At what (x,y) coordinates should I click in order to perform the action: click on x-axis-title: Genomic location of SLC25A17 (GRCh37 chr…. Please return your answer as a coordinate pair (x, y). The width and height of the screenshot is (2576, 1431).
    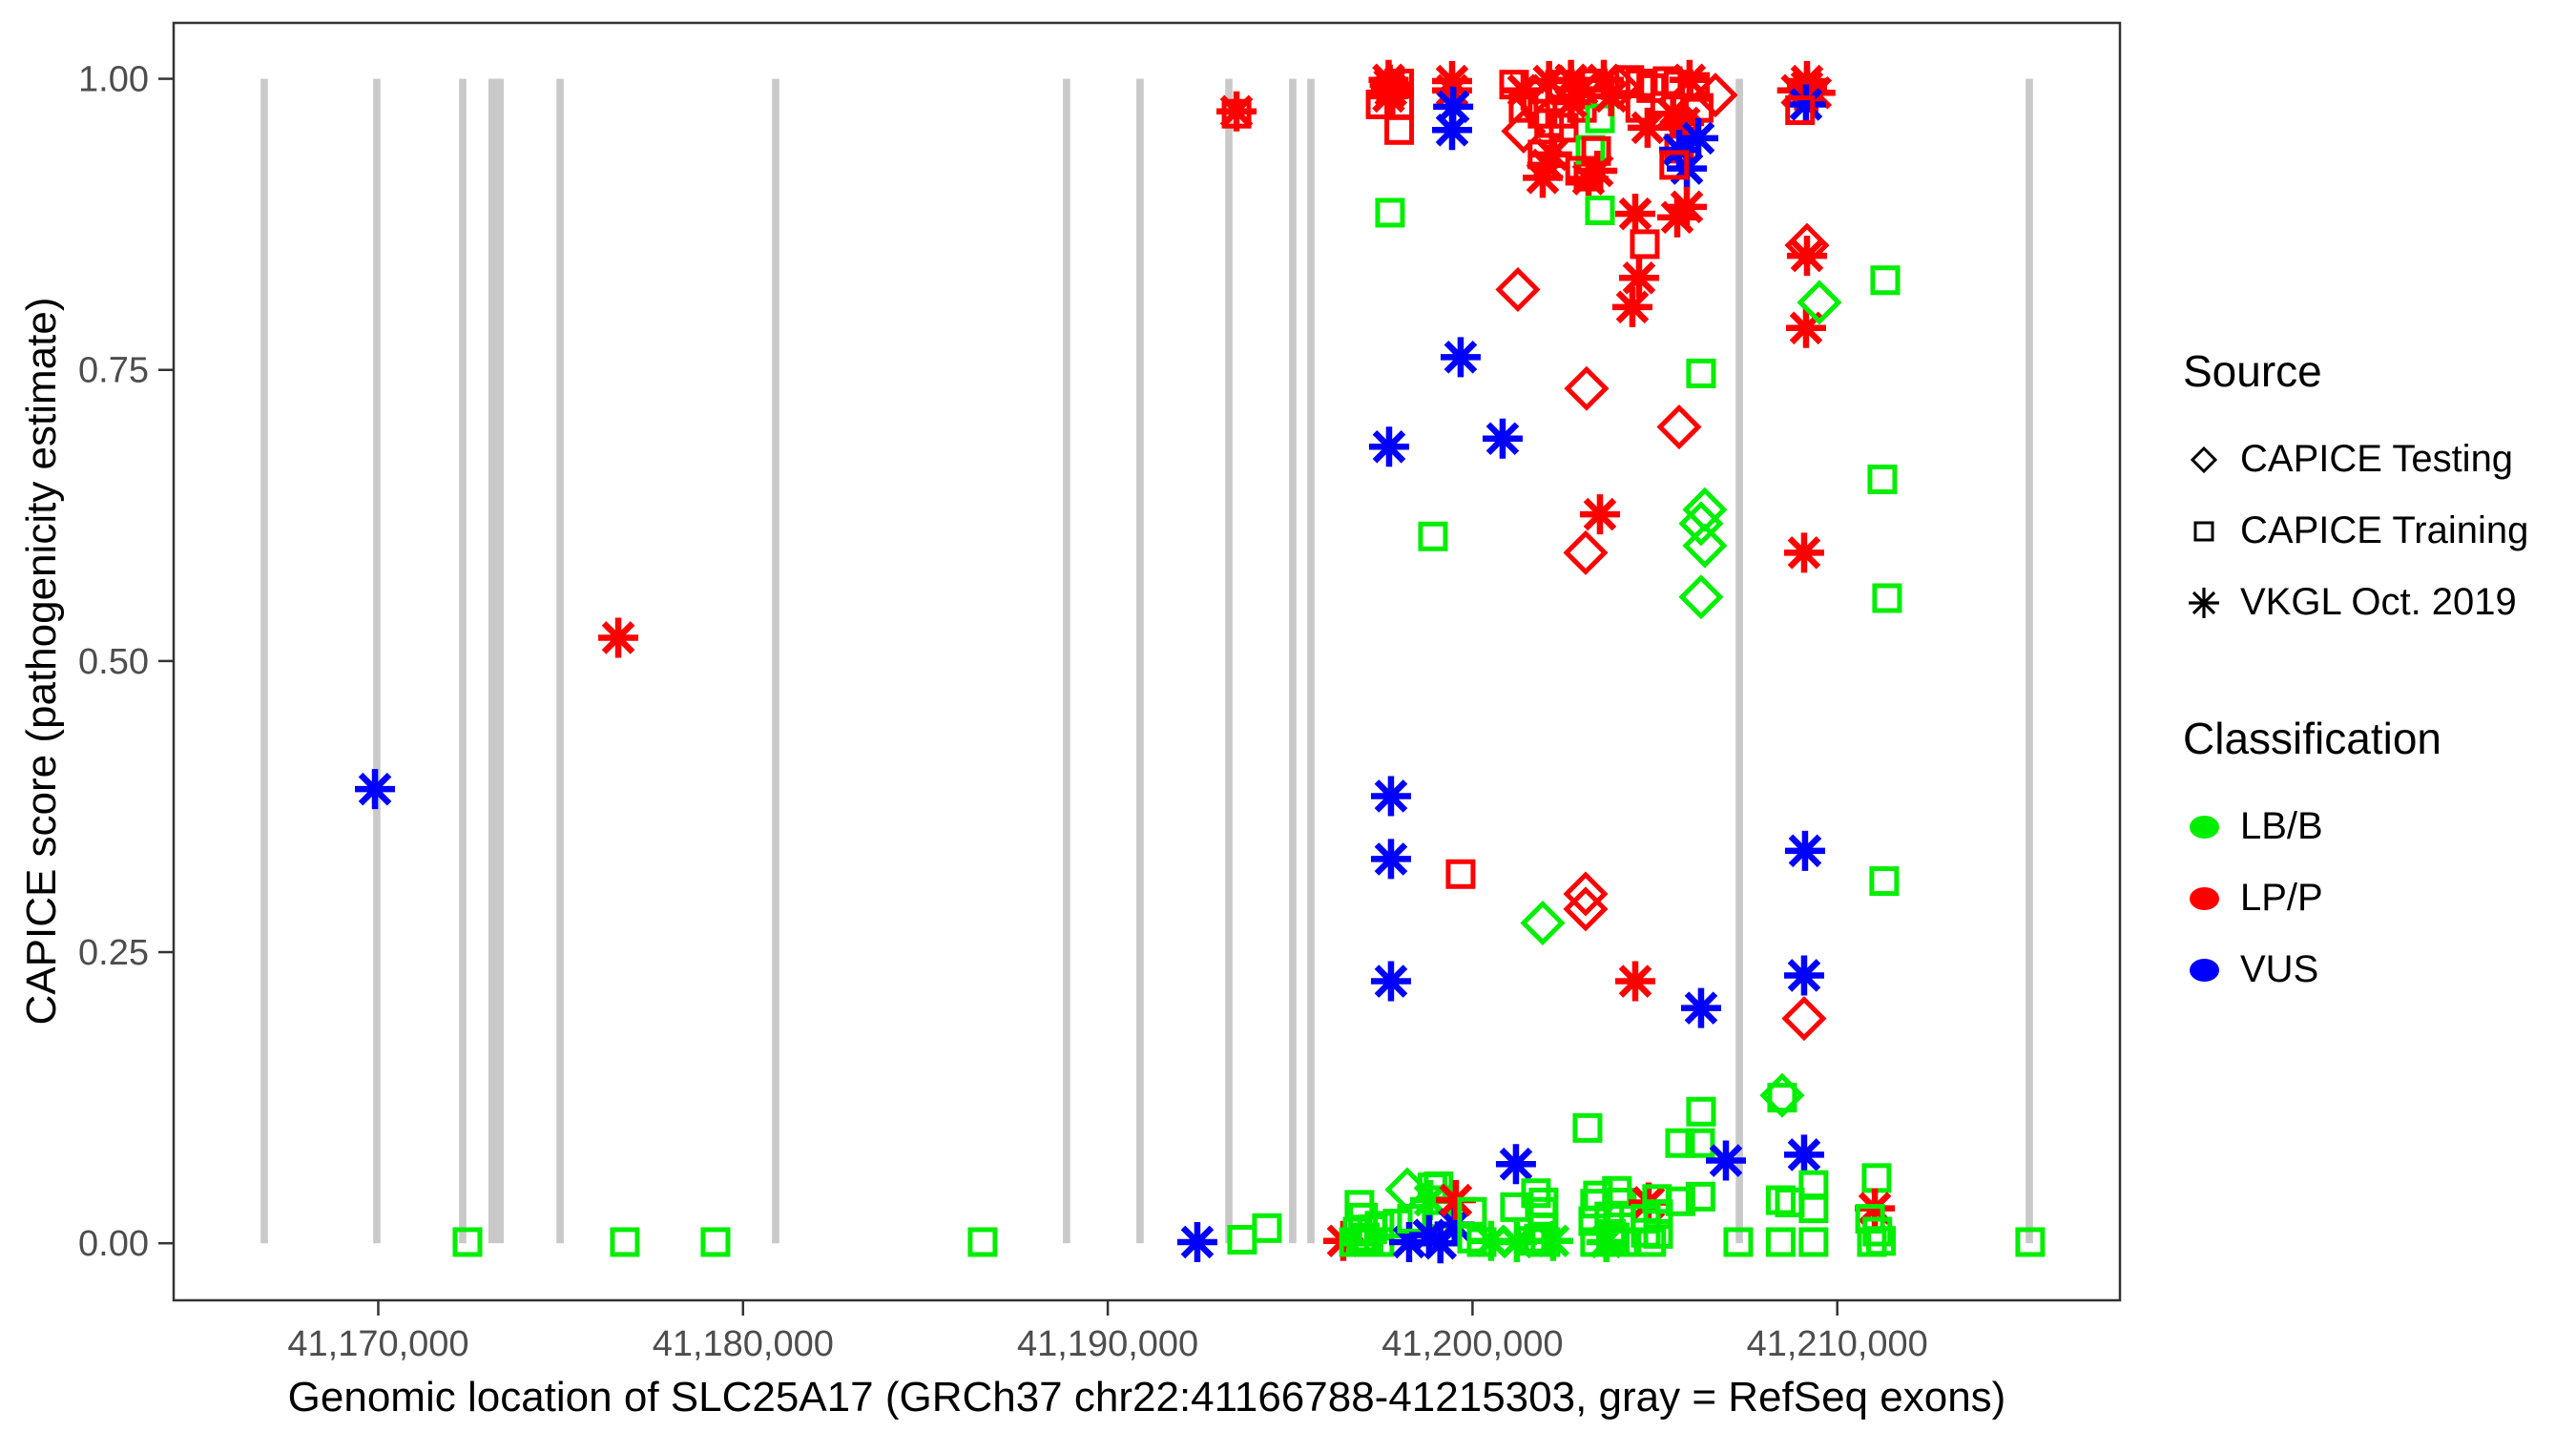
    Looking at the image, I should click on (1146, 1397).